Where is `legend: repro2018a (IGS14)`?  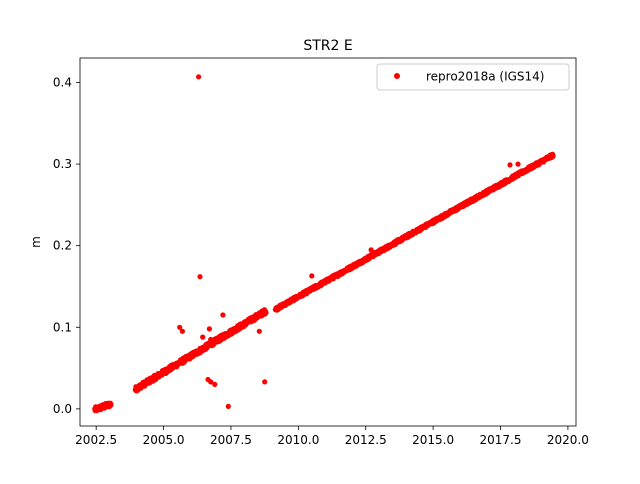 legend: repro2018a (IGS14) is located at coordinates (473, 77).